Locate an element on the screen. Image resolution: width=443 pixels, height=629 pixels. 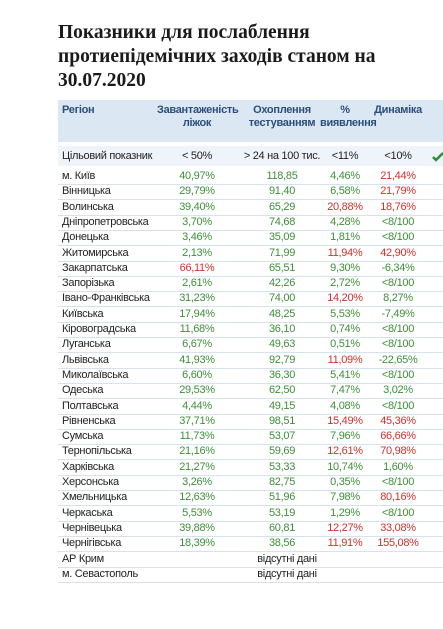
region-name: Дніпропетровська is located at coordinates (105, 221).